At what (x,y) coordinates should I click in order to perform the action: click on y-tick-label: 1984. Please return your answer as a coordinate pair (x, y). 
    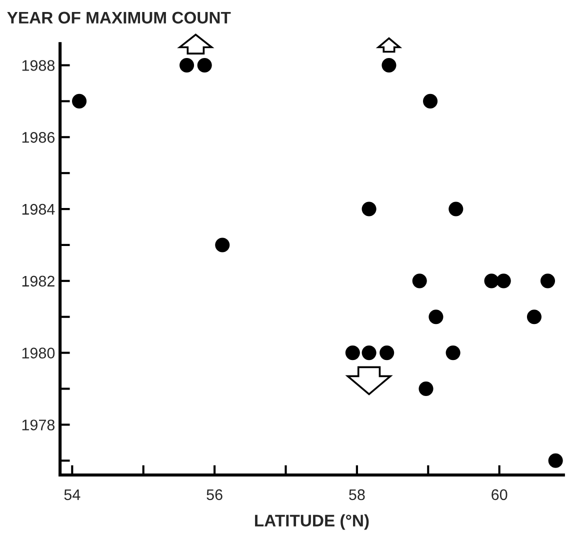
    Looking at the image, I should click on (38, 209).